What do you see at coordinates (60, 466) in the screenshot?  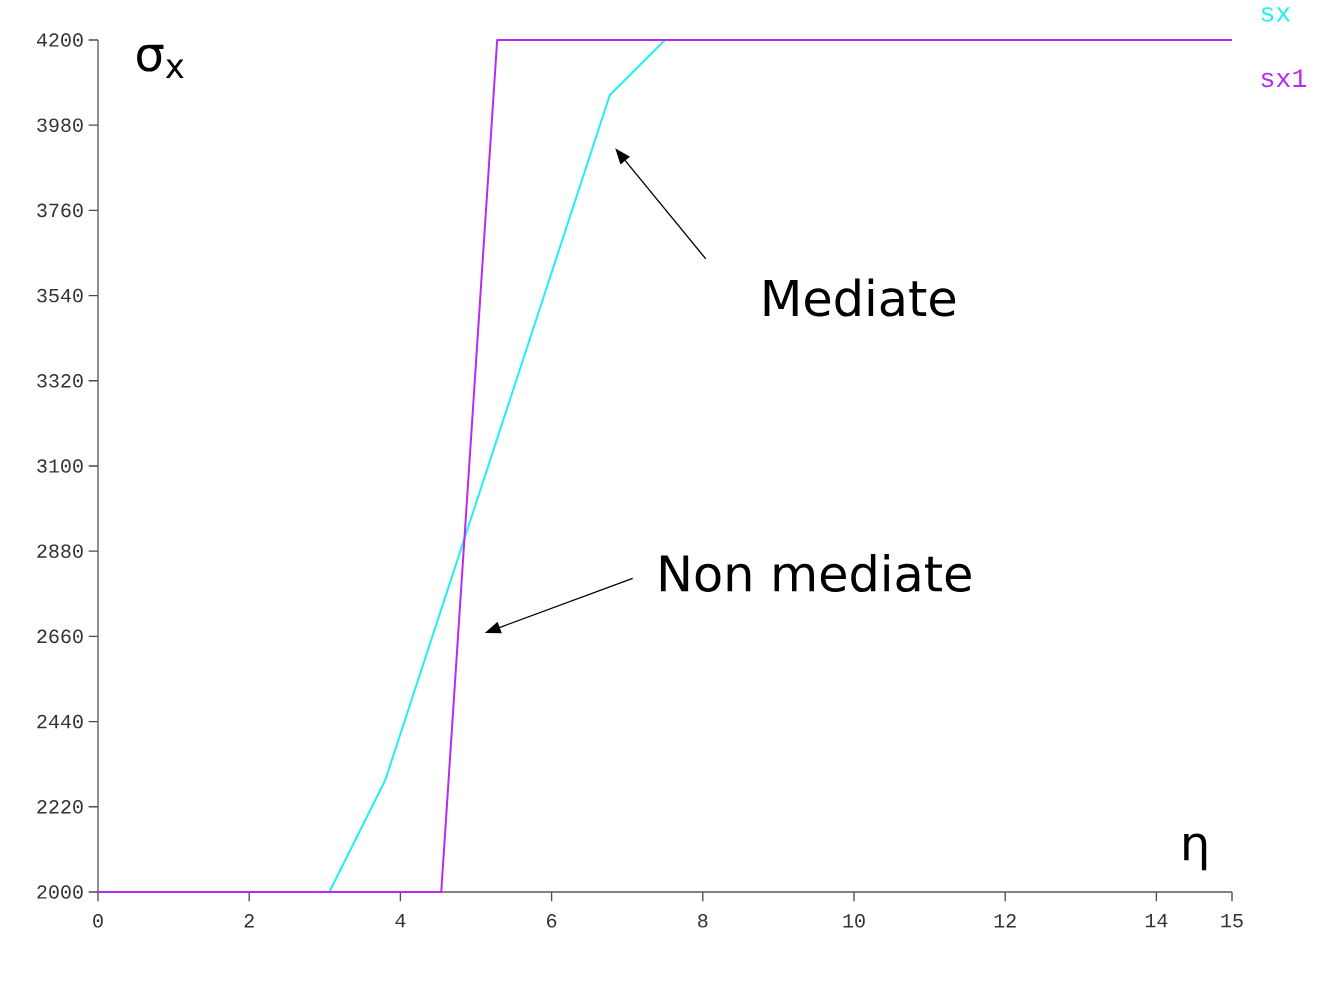 I see `y-tick-label: 3100` at bounding box center [60, 466].